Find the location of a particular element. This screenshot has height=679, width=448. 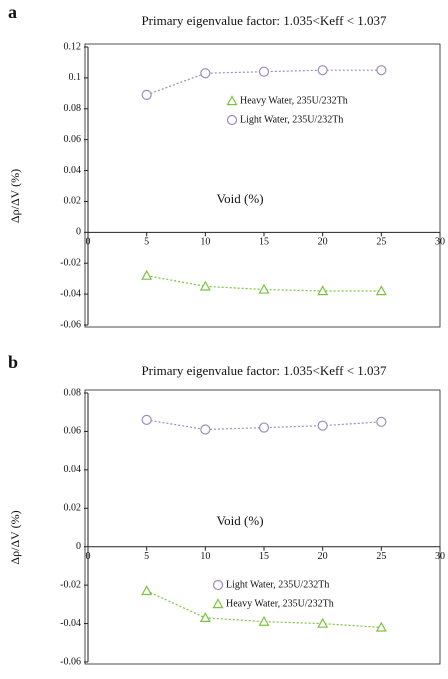

y-tick-label: 0.12 is located at coordinates (73, 46).